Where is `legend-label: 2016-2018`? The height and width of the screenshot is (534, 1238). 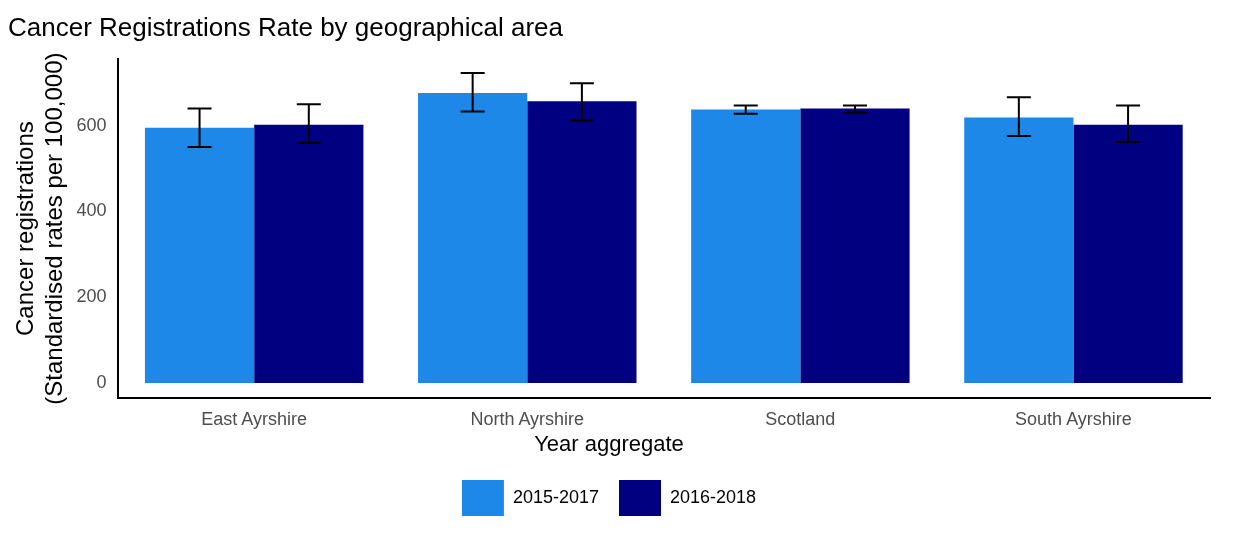 legend-label: 2016-2018 is located at coordinates (713, 496).